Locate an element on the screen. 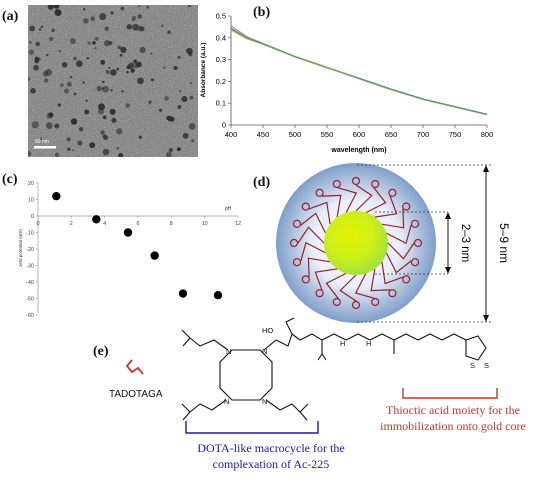  y-tick-label: 0.2 is located at coordinates (221, 81).